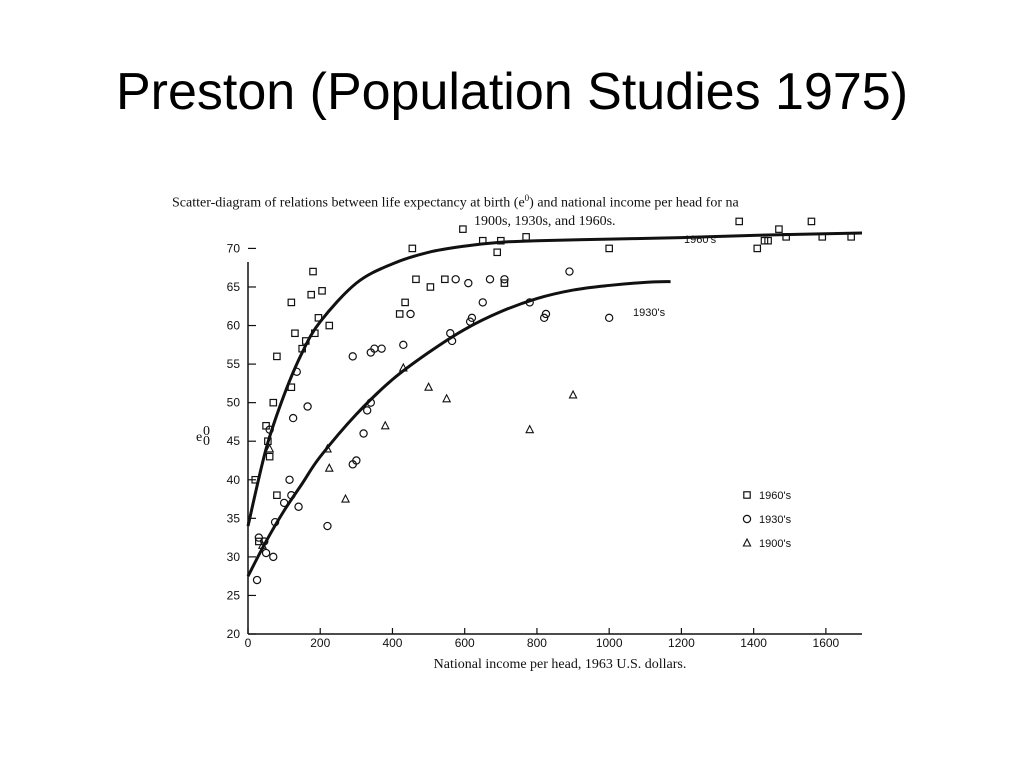 The image size is (1024, 768). I want to click on x-tick-label: 1200, so click(681, 643).